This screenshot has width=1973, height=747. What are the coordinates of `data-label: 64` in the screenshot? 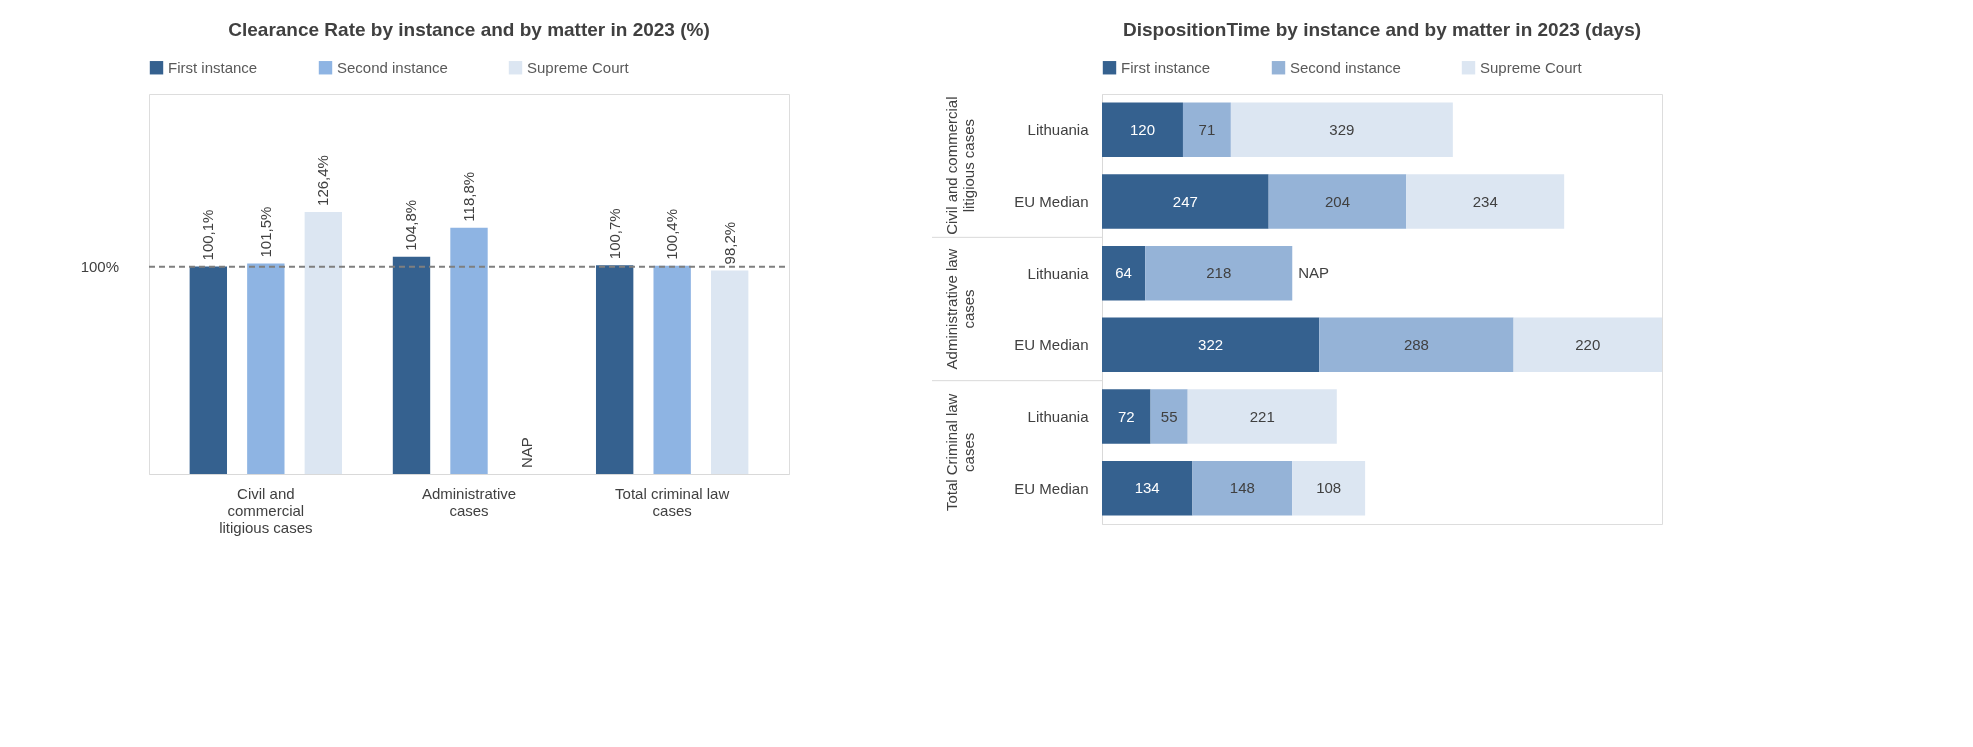 It's located at (1123, 273).